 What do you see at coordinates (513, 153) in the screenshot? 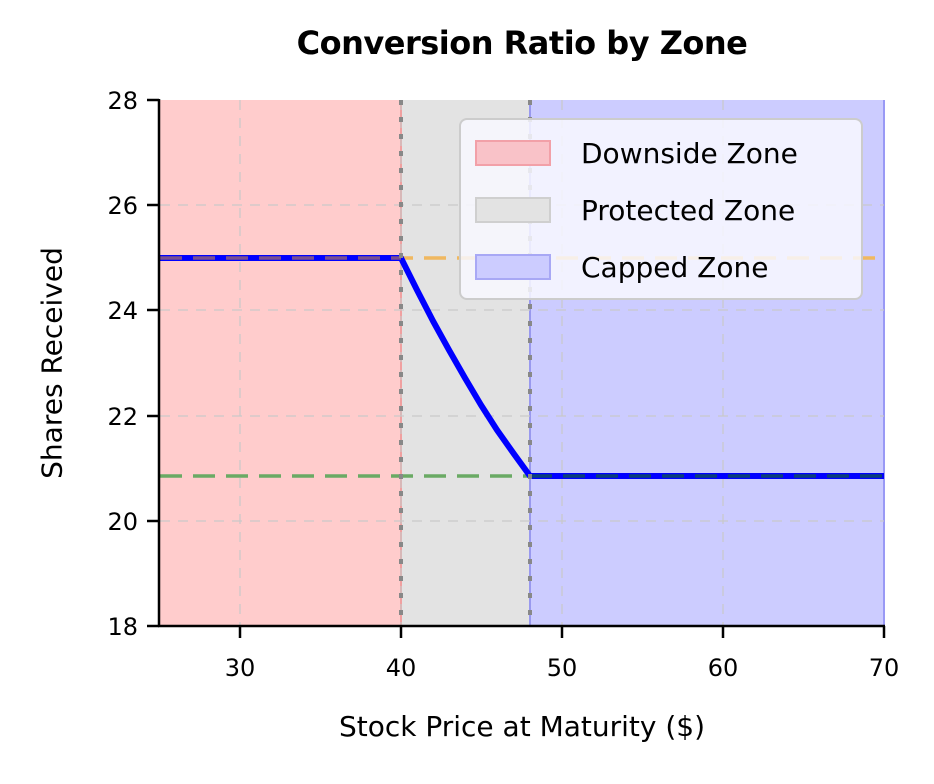
I see `downside-swatch-icon` at bounding box center [513, 153].